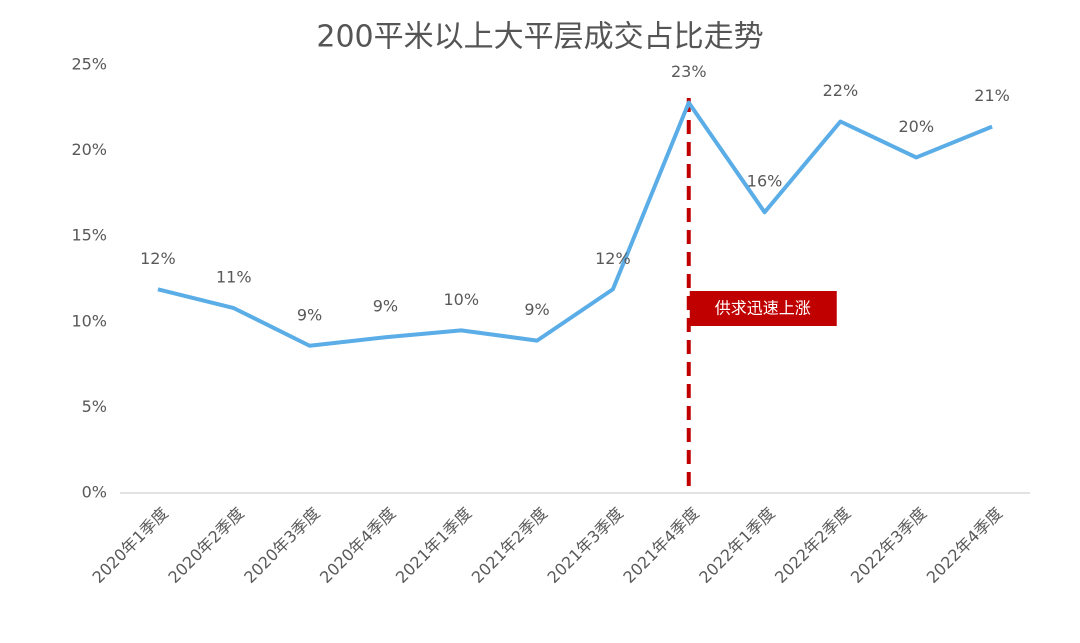 The height and width of the screenshot is (643, 1080). What do you see at coordinates (660, 545) in the screenshot?
I see `x-tick-label: 2021年4季度` at bounding box center [660, 545].